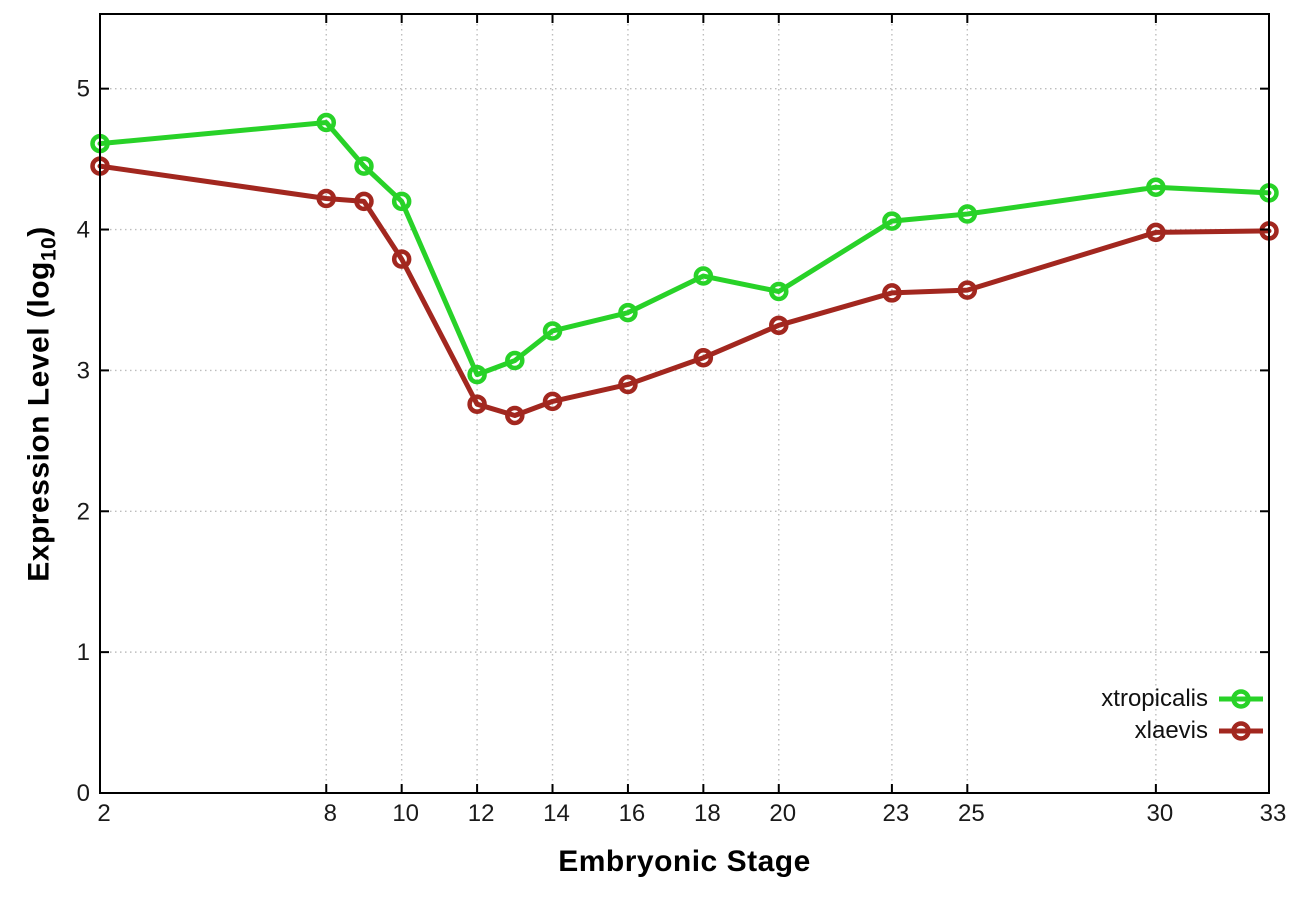 The height and width of the screenshot is (907, 1296). Describe the element at coordinates (83, 793) in the screenshot. I see `y-tick-label: 0` at that location.